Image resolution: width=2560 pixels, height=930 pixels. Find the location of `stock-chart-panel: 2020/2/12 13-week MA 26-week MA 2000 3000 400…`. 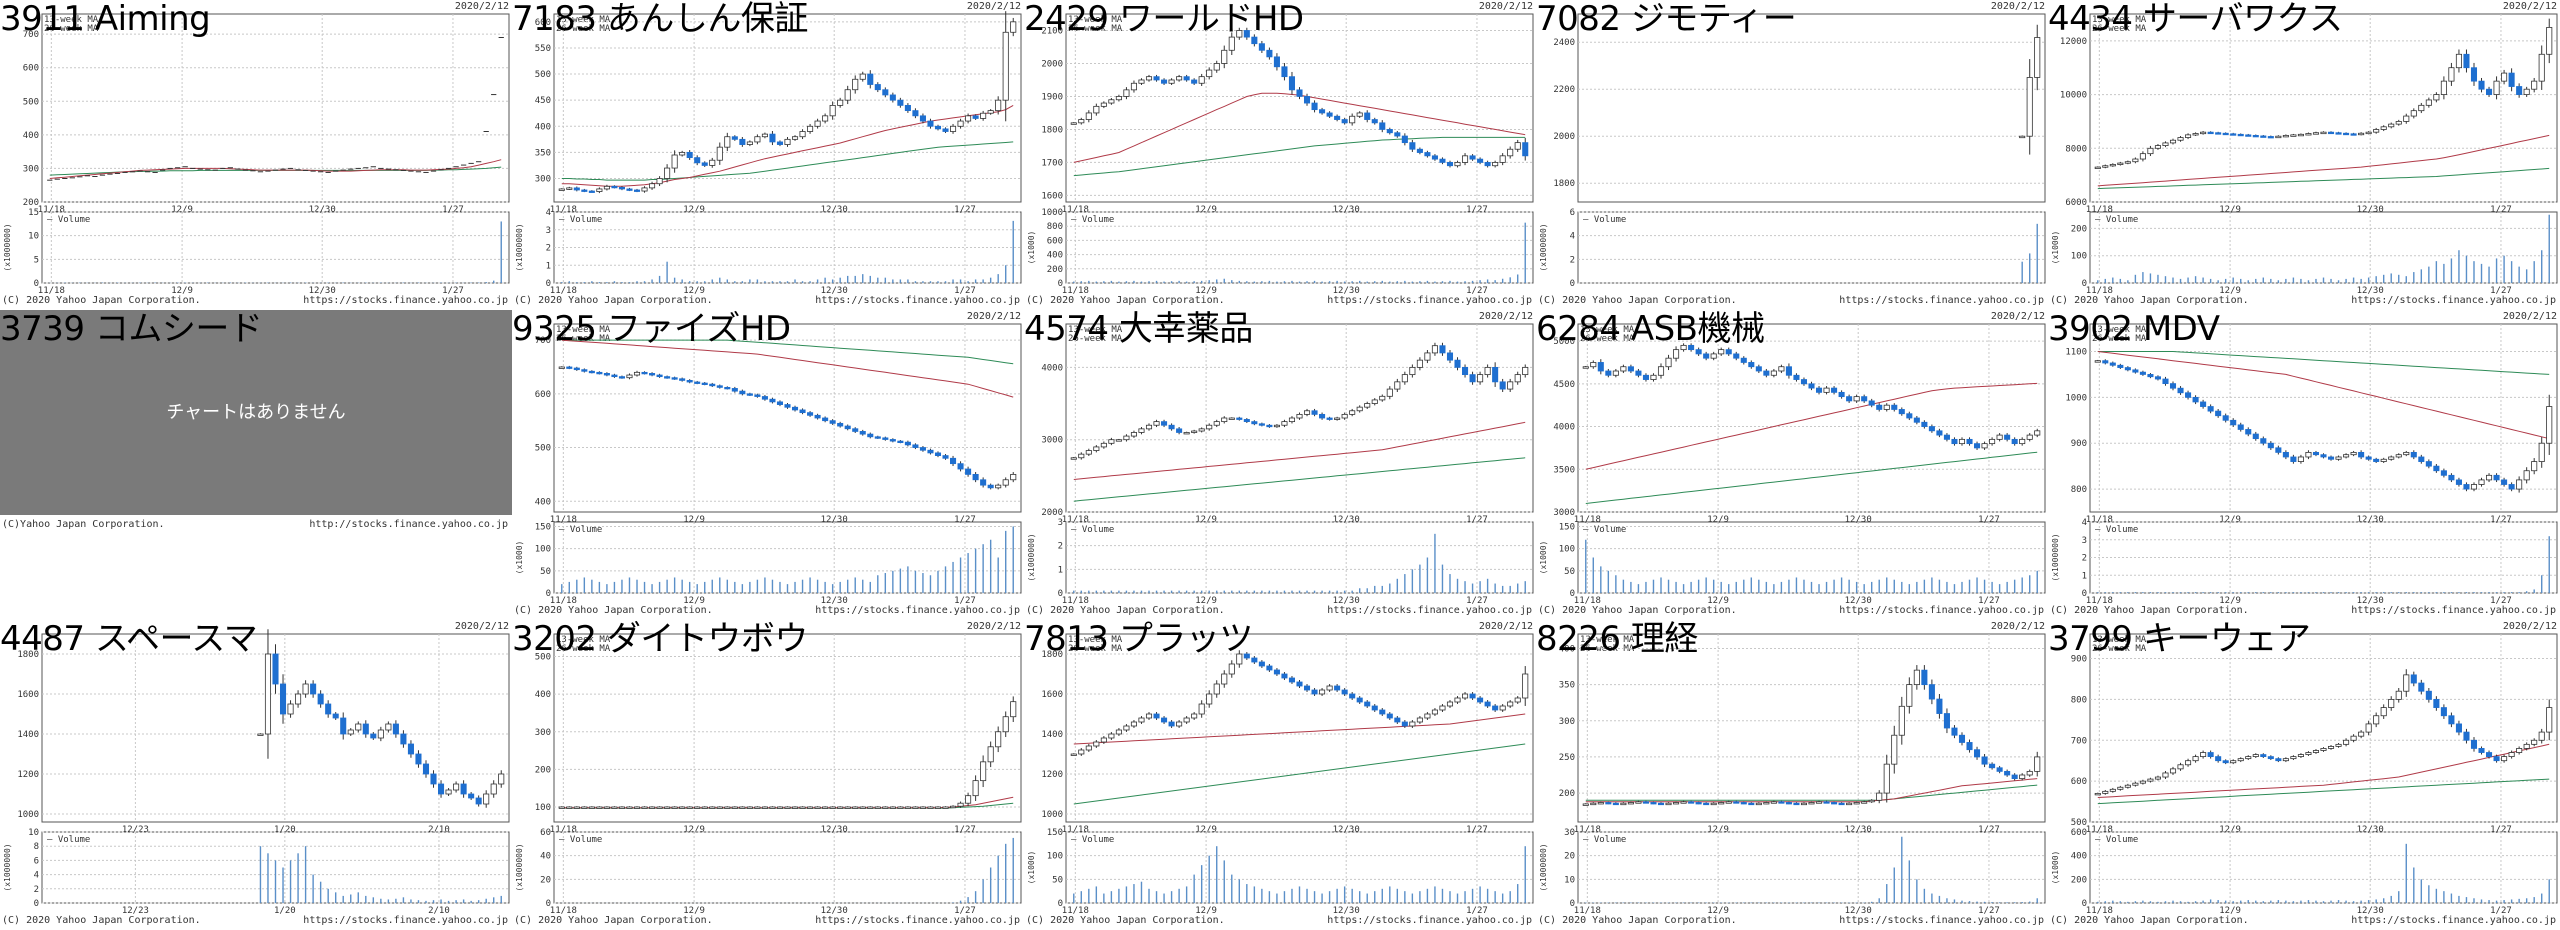

stock-chart-panel: 2020/2/12 13-week MA 26-week MA 2000 3000 400… is located at coordinates (1280, 465).